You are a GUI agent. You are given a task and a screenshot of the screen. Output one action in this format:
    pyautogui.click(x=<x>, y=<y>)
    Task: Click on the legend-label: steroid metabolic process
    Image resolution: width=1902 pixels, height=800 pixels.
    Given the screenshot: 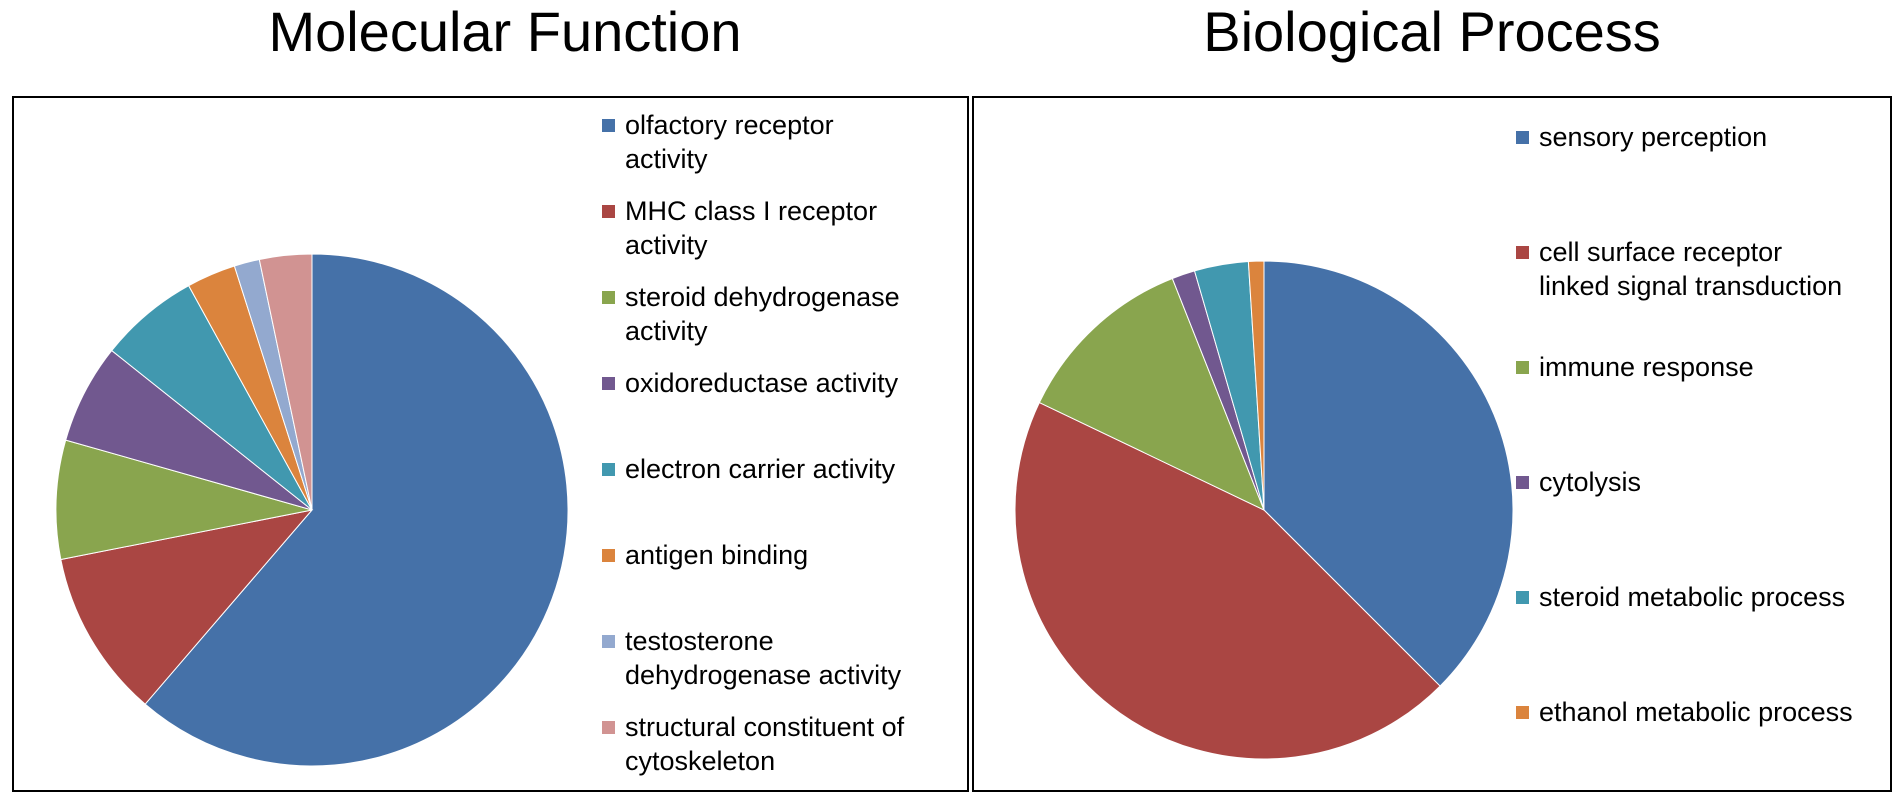 What is the action you would take?
    pyautogui.click(x=1692, y=597)
    